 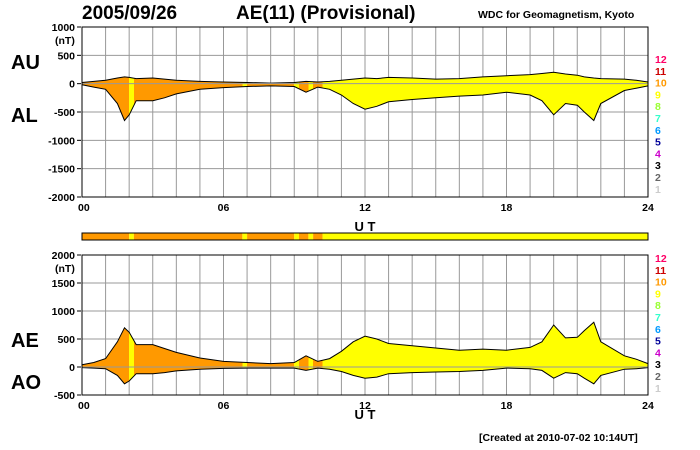 What do you see at coordinates (64, 284) in the screenshot?
I see `y-tick-label: 1500` at bounding box center [64, 284].